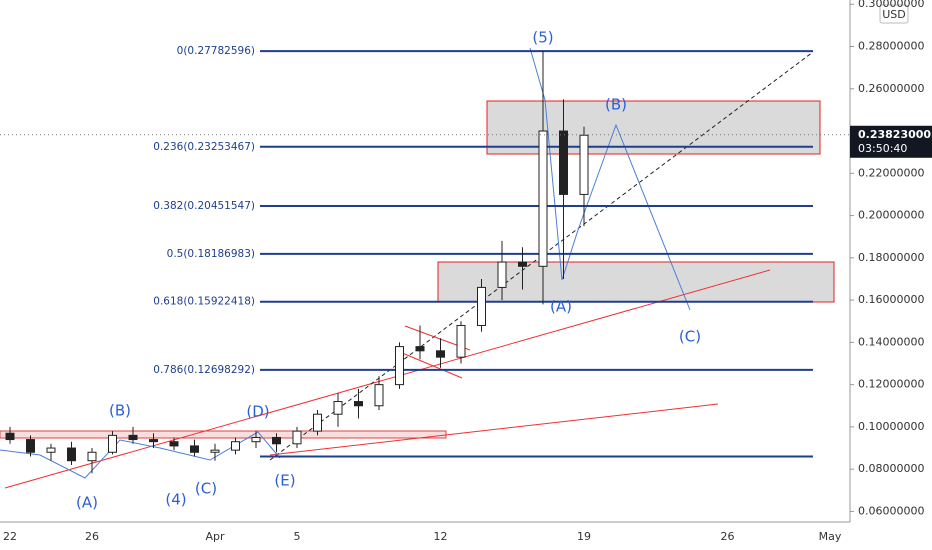  What do you see at coordinates (211, 254) in the screenshot?
I see `fib-label: 0.5(0.18186983)` at bounding box center [211, 254].